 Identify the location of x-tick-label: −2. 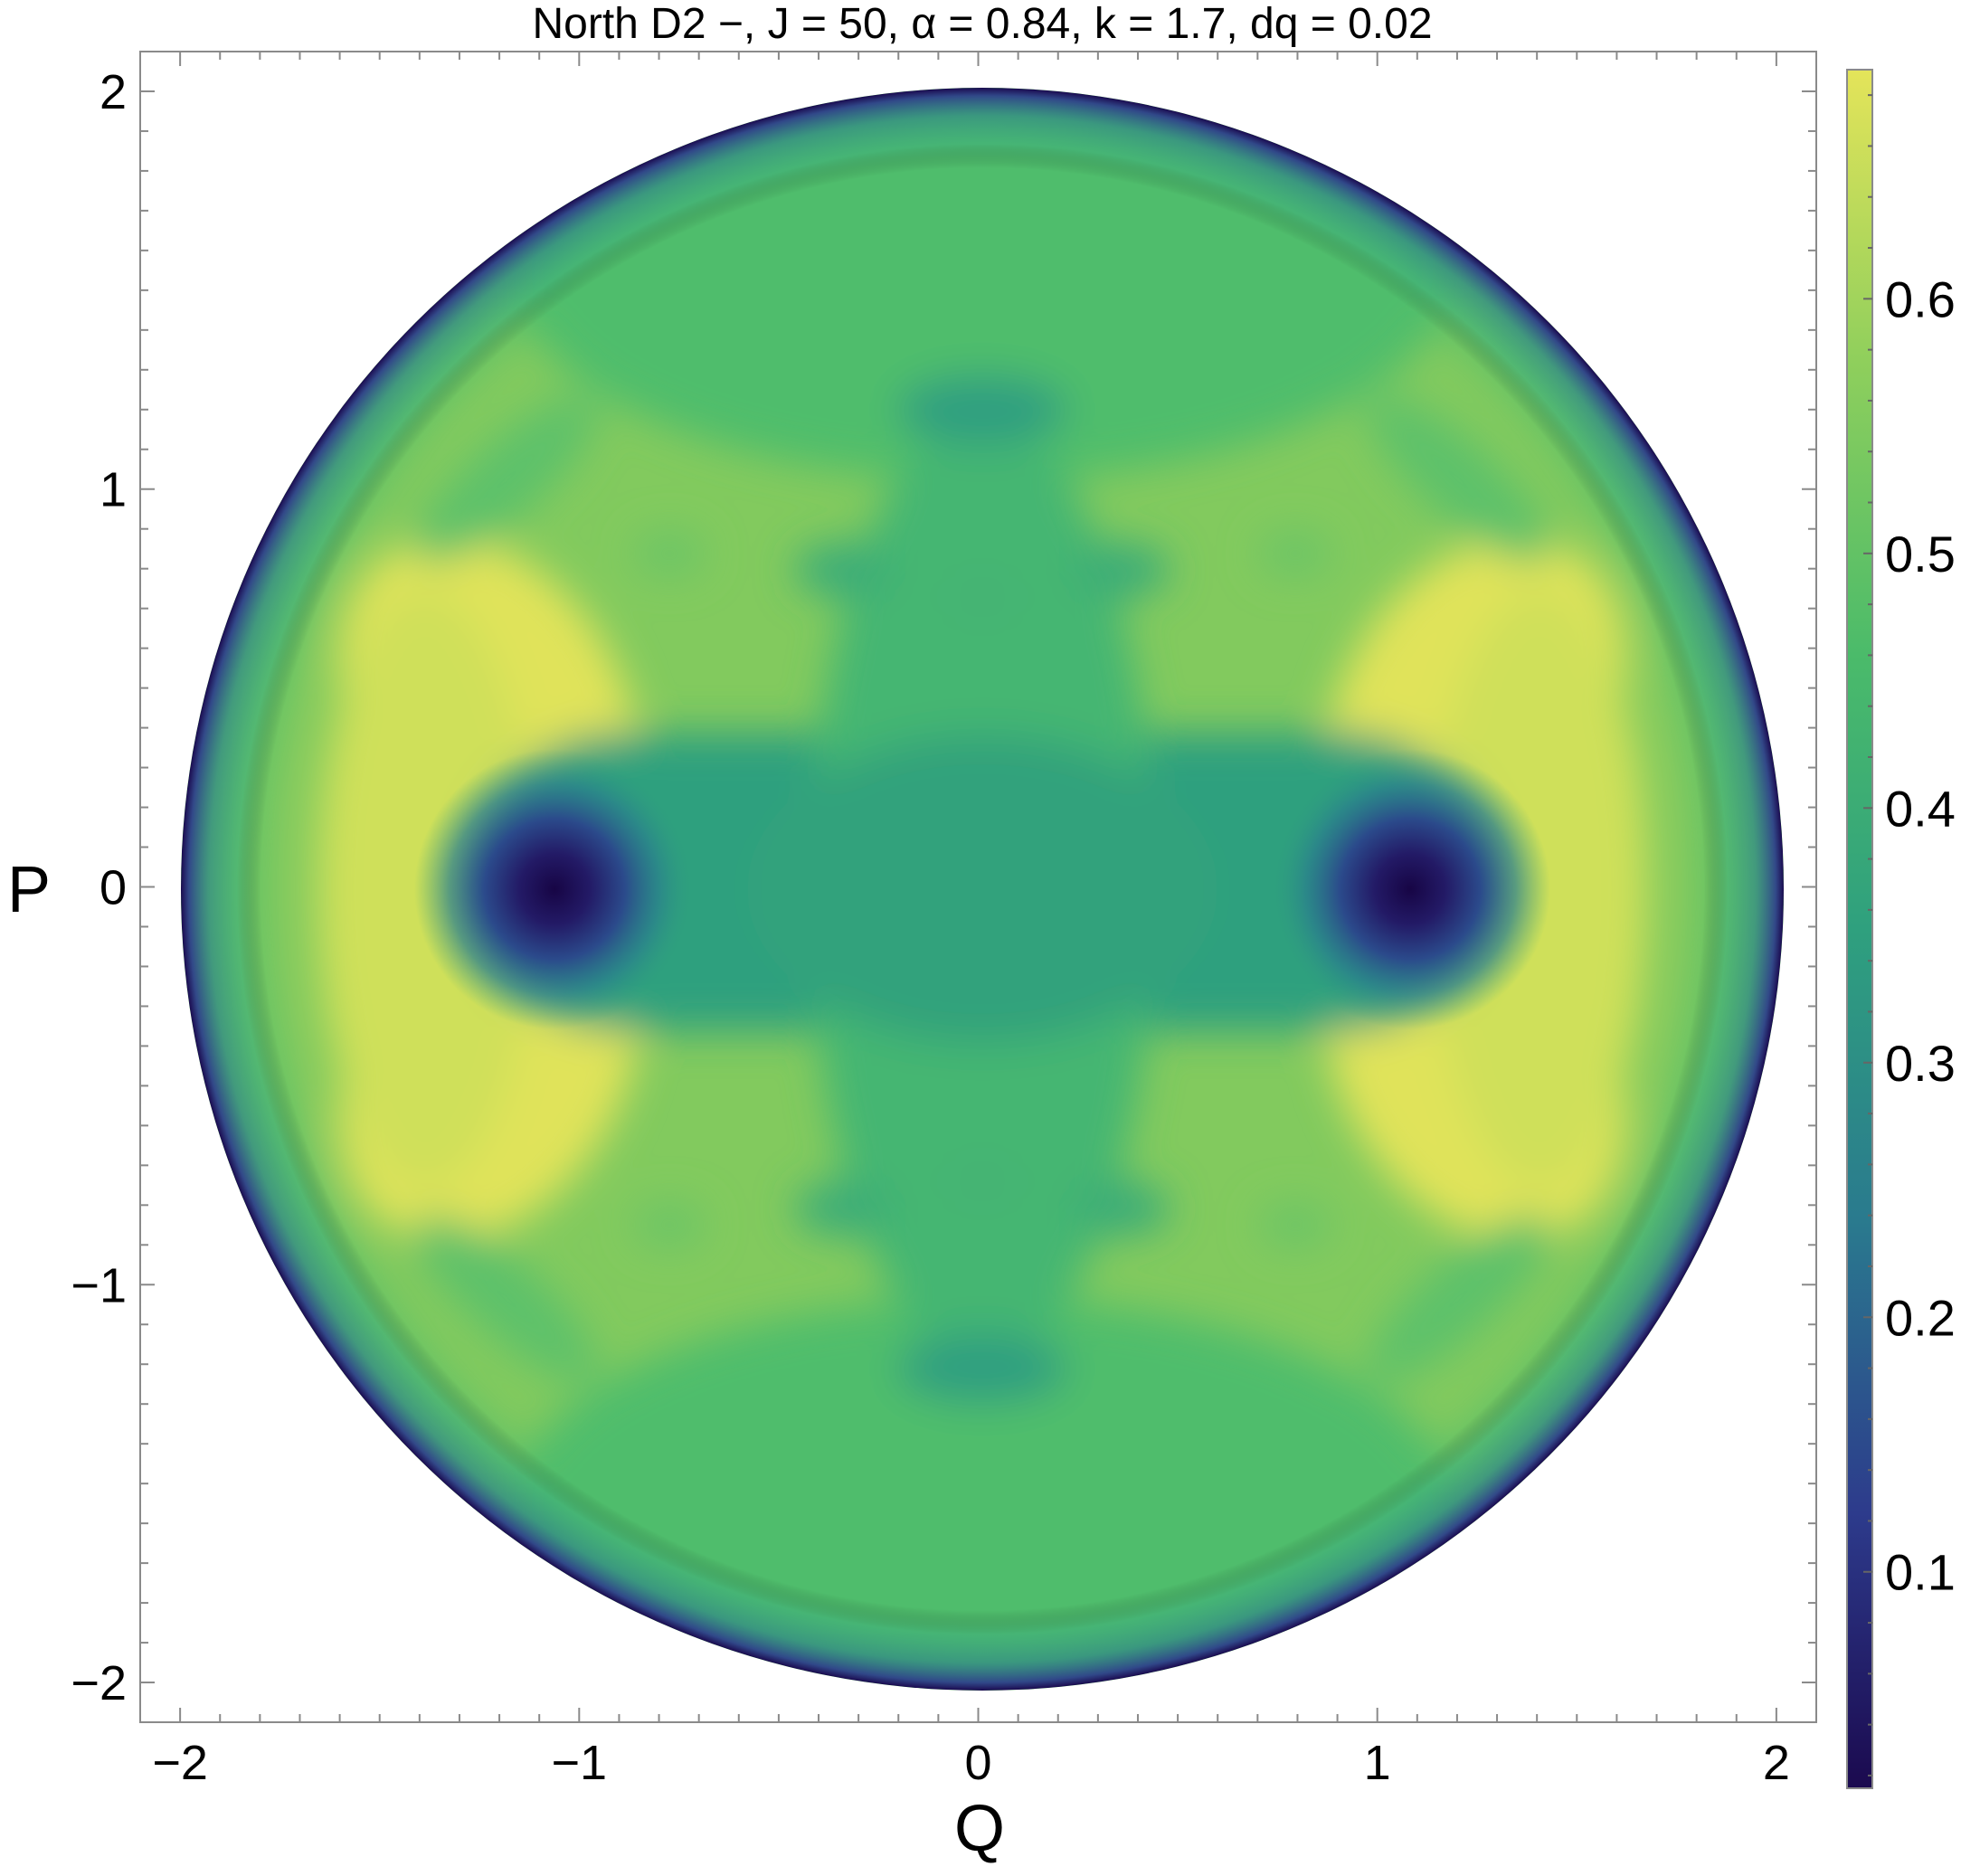
(180, 1763).